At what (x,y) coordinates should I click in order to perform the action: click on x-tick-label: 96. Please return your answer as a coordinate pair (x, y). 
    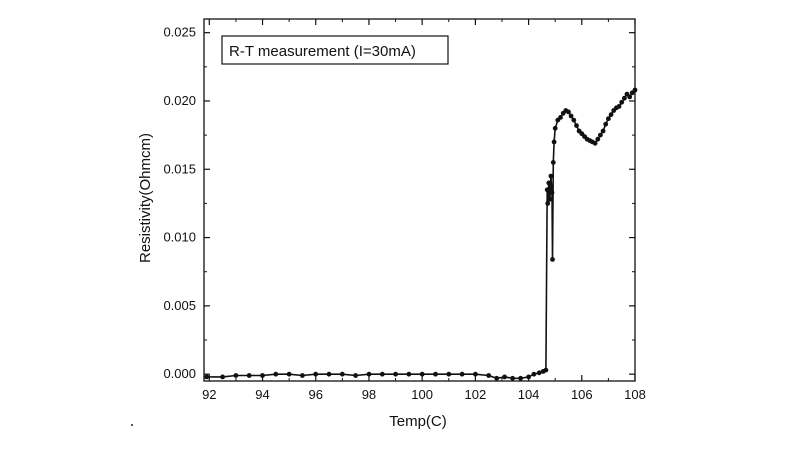
    Looking at the image, I should click on (316, 394).